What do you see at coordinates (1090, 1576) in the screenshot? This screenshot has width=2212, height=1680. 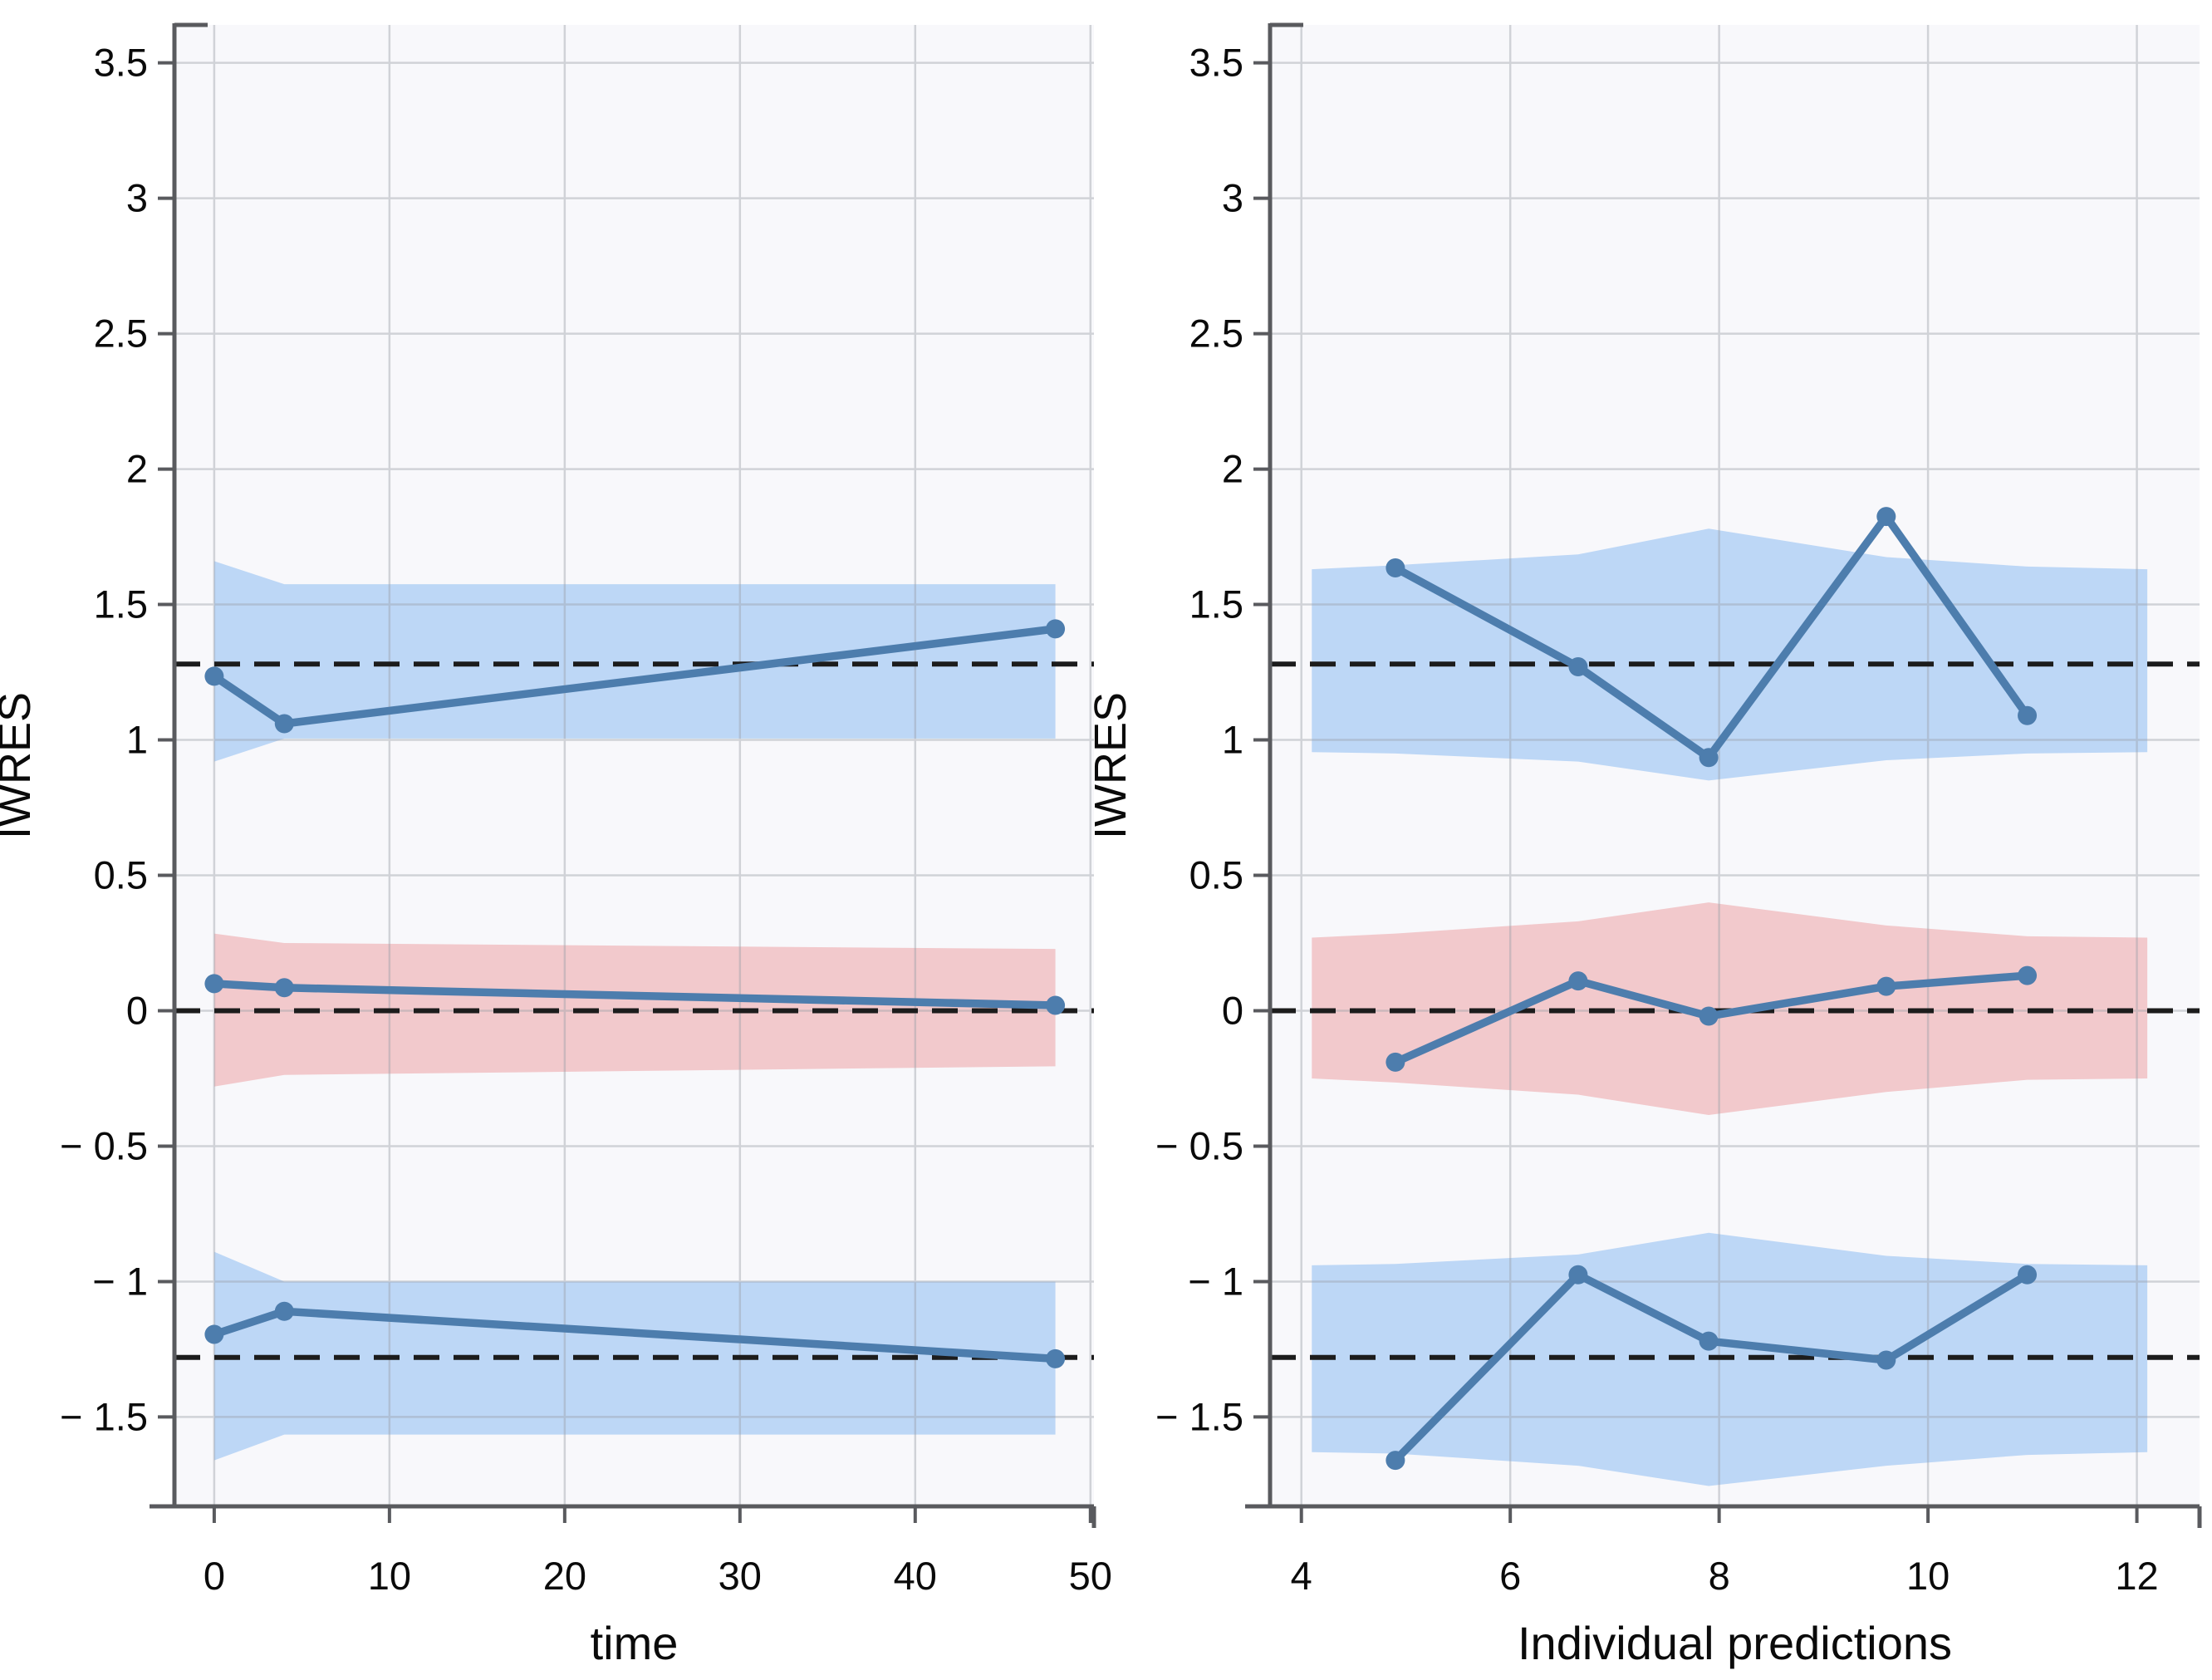 I see `x-tick-label: 50` at bounding box center [1090, 1576].